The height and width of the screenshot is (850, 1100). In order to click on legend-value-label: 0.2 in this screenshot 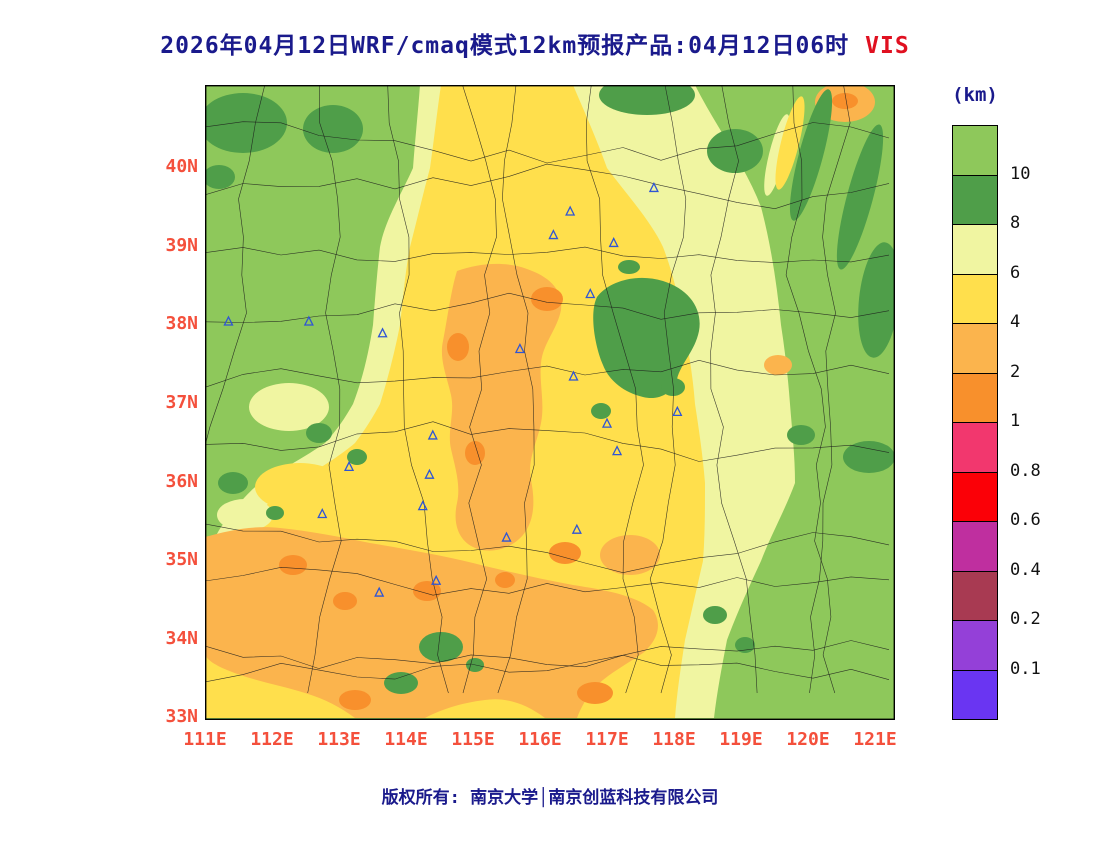, I will do `click(1025, 619)`.